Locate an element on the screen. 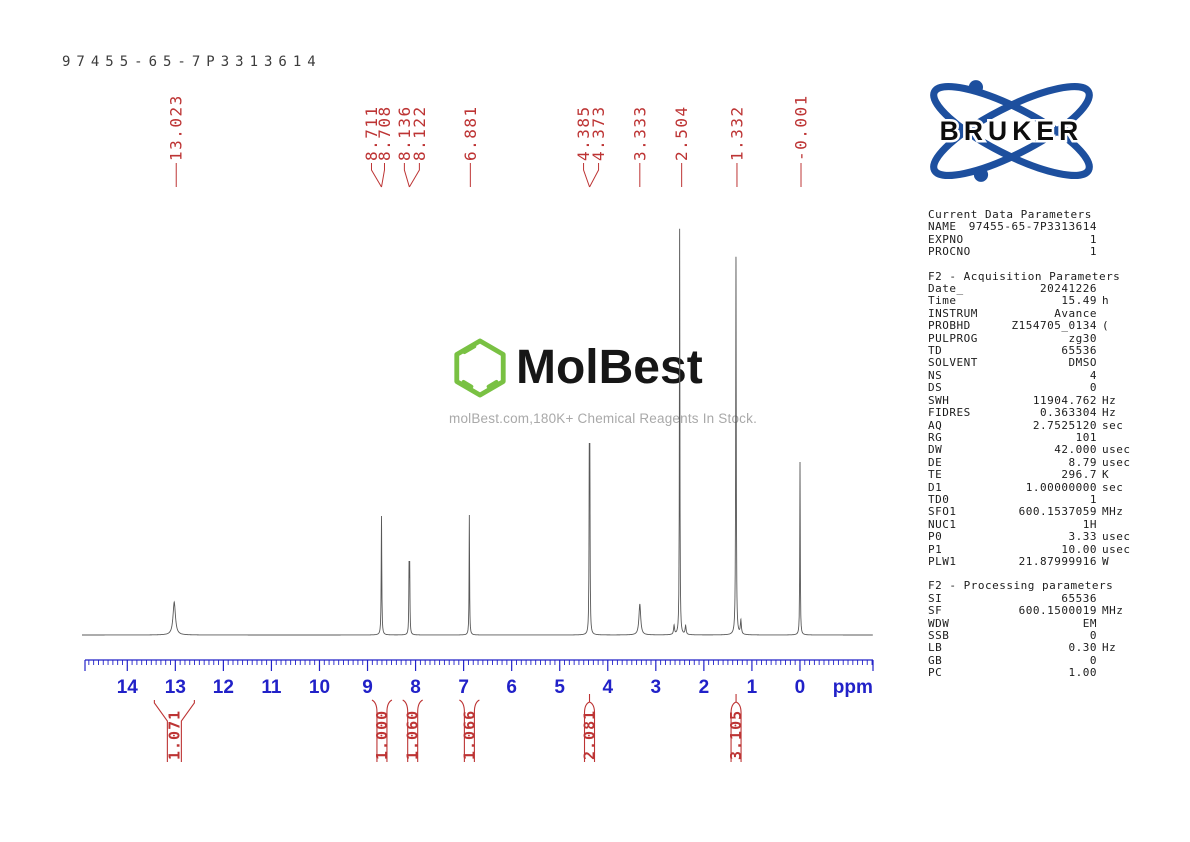 This screenshot has width=1190, height=842. parameter-row: P1 10.00 usec is located at coordinates (1029, 549).